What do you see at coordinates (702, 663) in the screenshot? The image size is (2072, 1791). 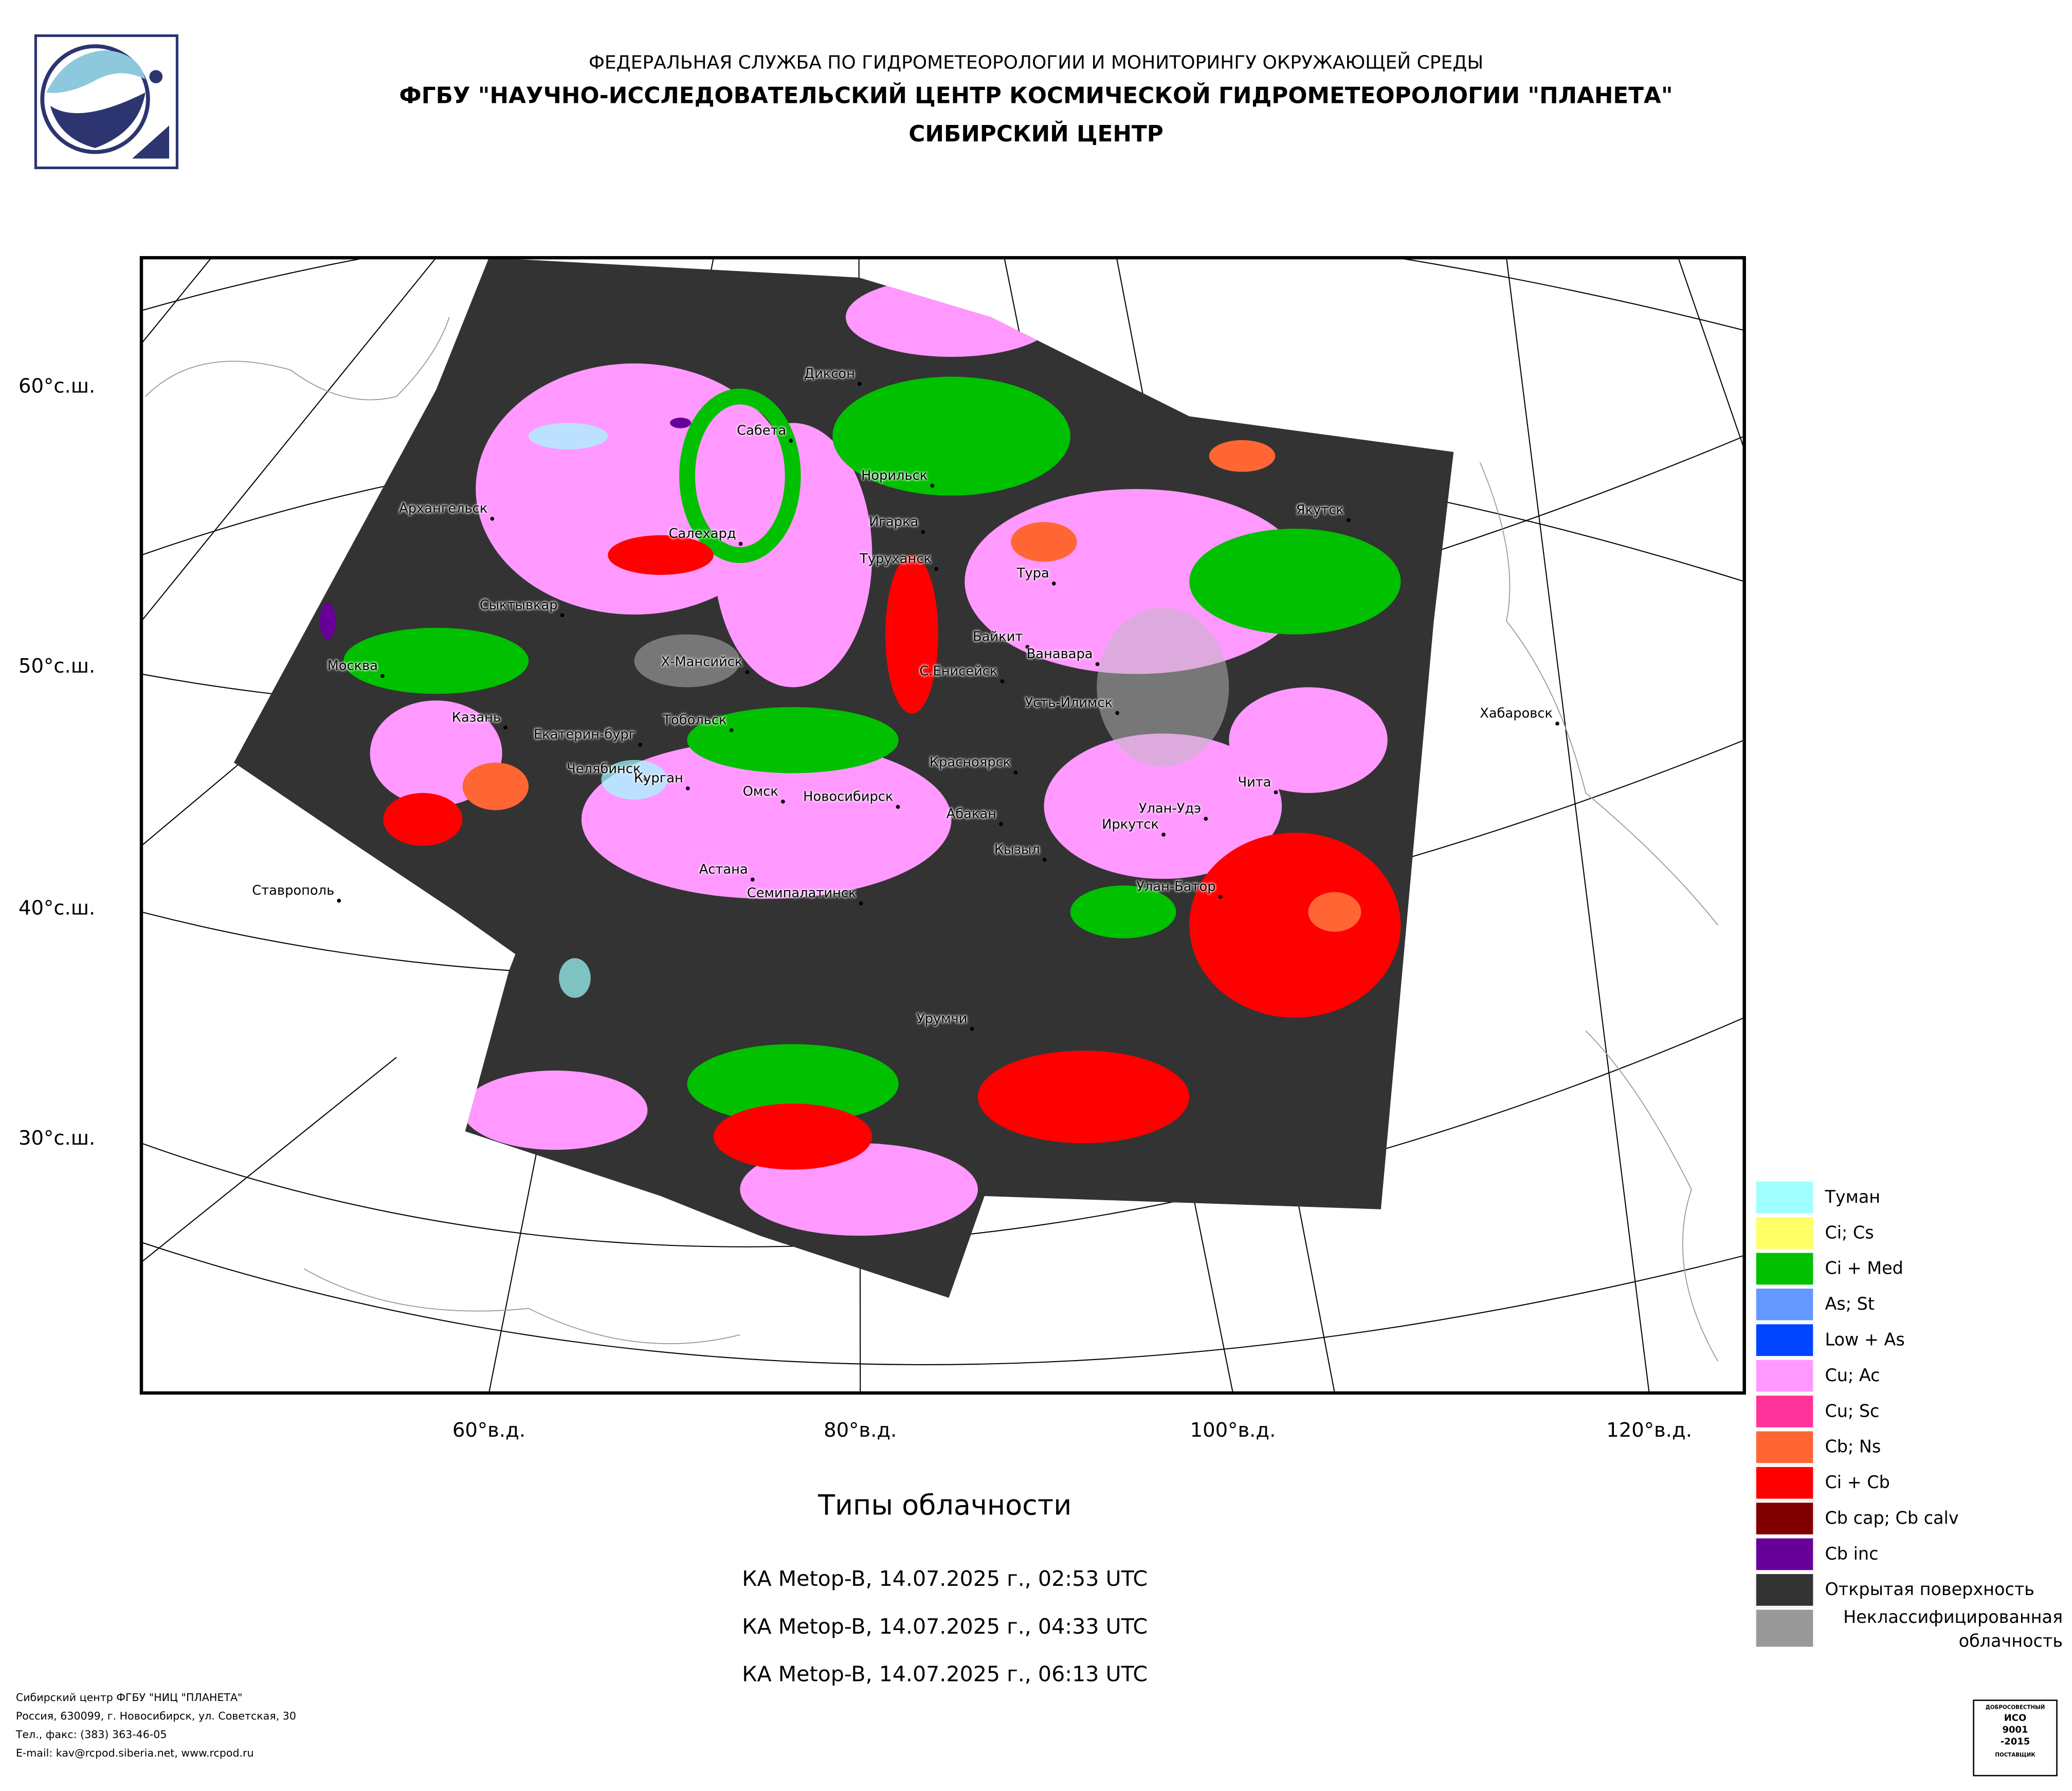 I see `city-label: Х-Мансийск` at bounding box center [702, 663].